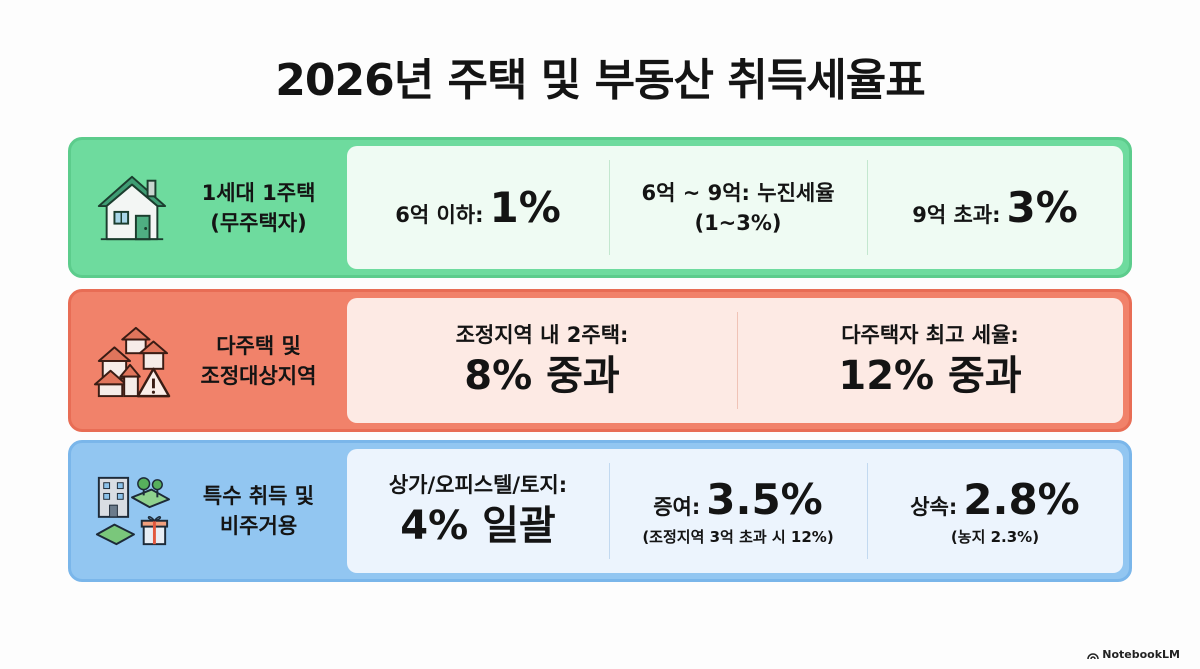 The height and width of the screenshot is (669, 1200). I want to click on rate-label: 조정지역 내 2주택:, so click(542, 334).